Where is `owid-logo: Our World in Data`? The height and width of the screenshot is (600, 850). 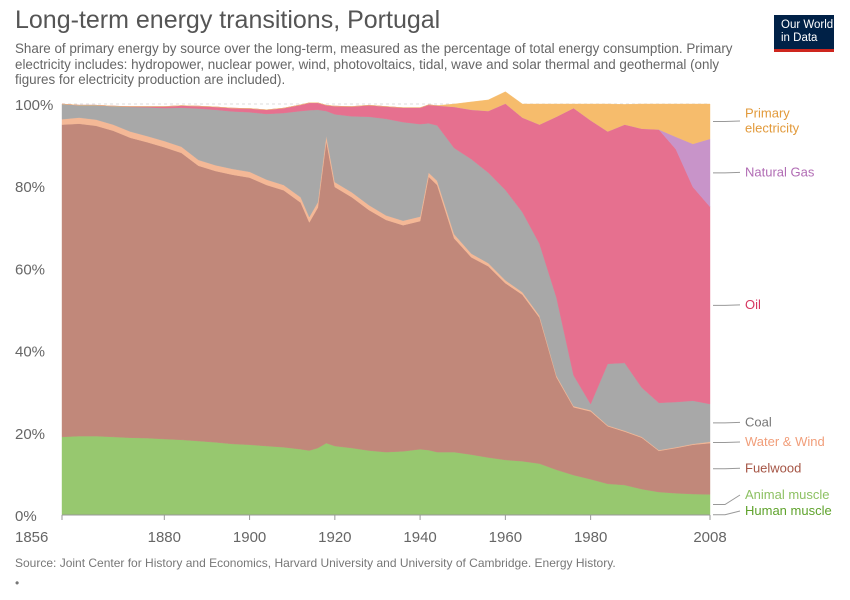
owid-logo: Our World in Data is located at coordinates (804, 33).